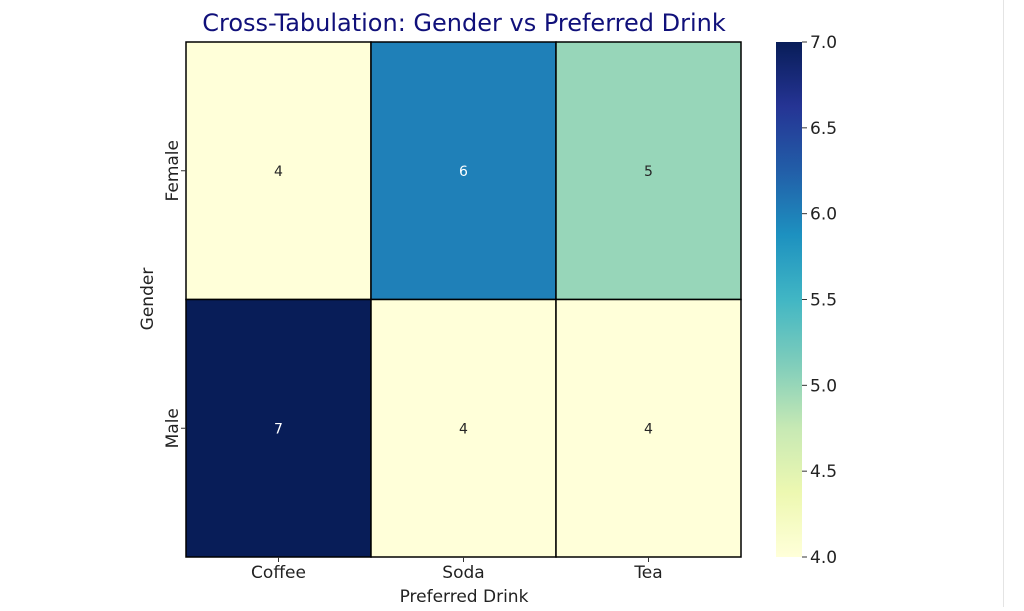 The height and width of the screenshot is (611, 1024). What do you see at coordinates (174, 294) in the screenshot?
I see `y-axis-ticks: Female Male` at bounding box center [174, 294].